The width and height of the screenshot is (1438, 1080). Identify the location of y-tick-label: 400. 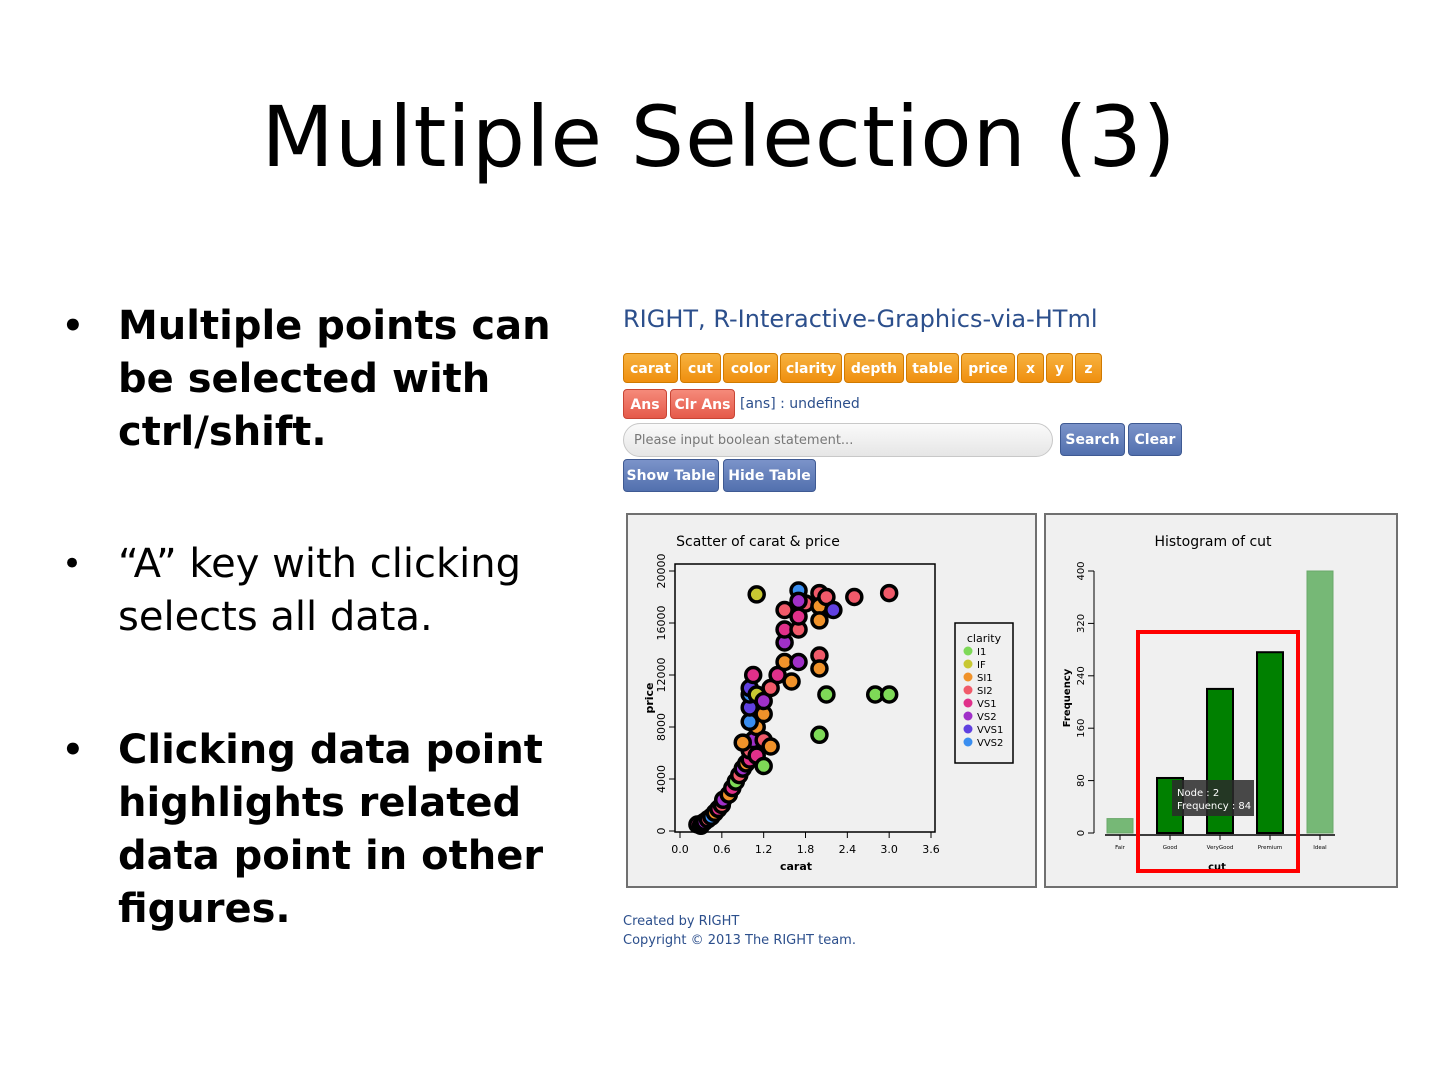
(1081, 570).